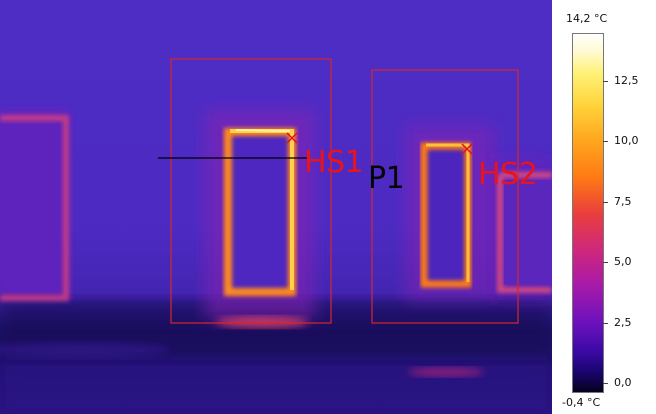  I want to click on hotspot-1-marker, so click(292, 138).